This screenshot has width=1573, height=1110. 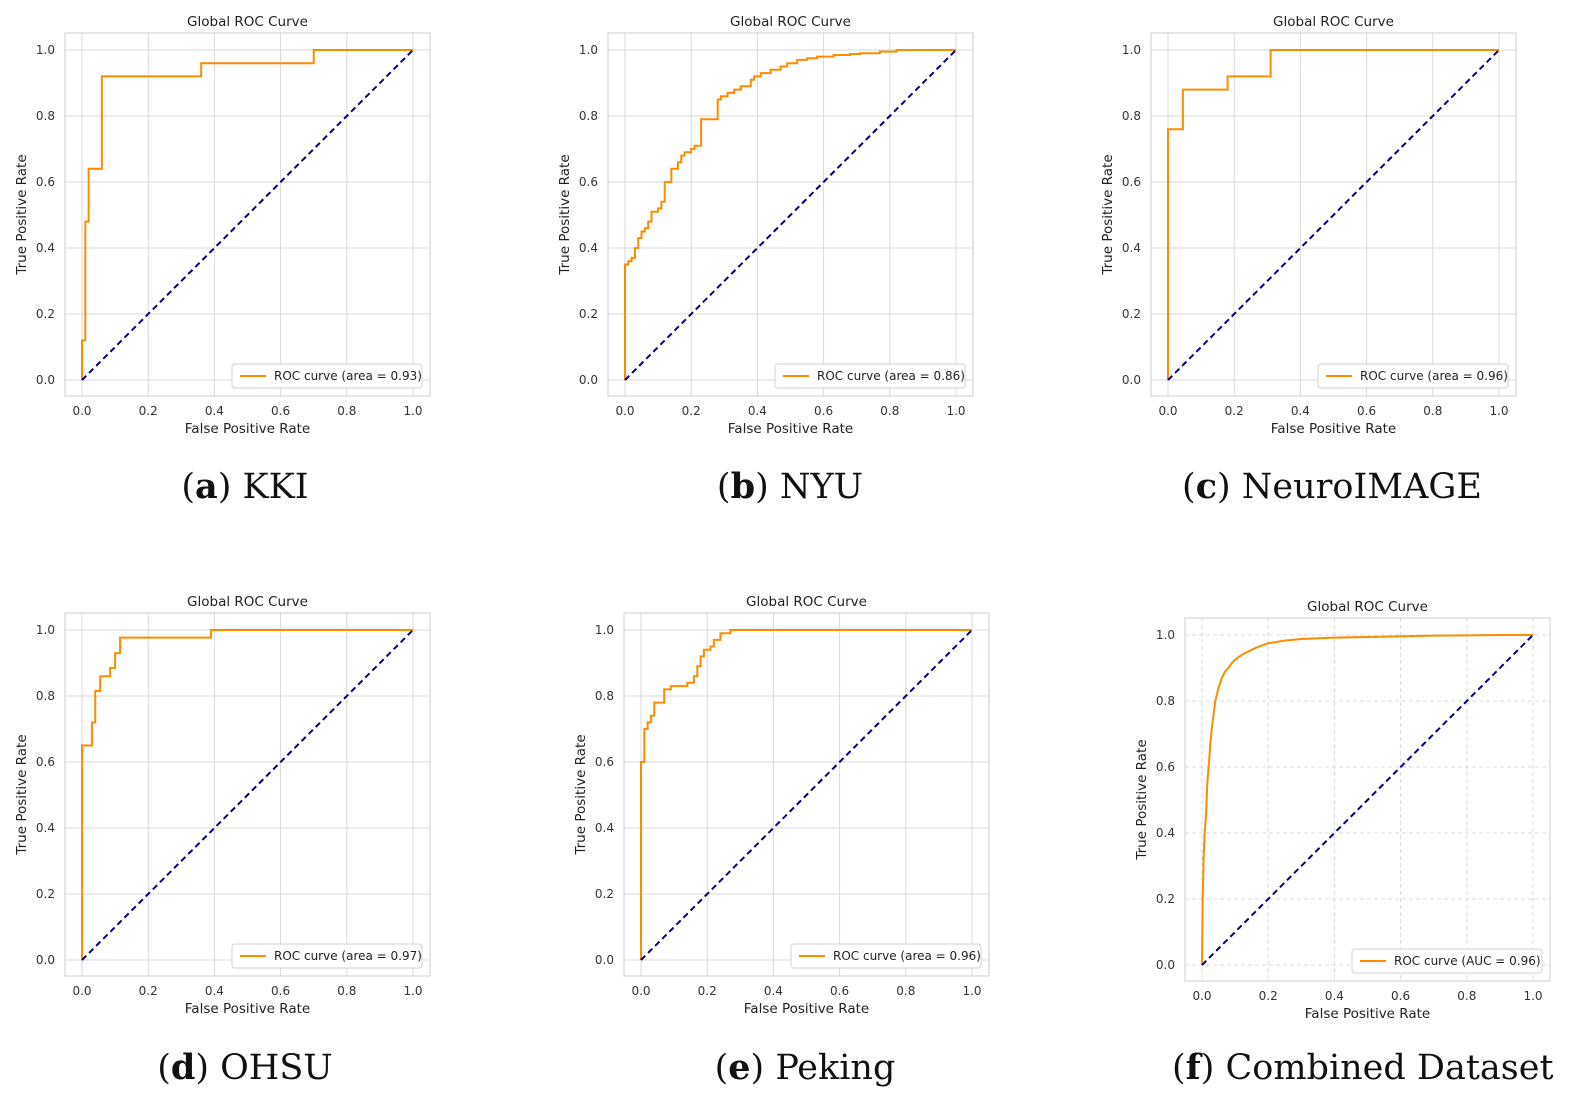 What do you see at coordinates (275, 487) in the screenshot?
I see `caption-text: KKI` at bounding box center [275, 487].